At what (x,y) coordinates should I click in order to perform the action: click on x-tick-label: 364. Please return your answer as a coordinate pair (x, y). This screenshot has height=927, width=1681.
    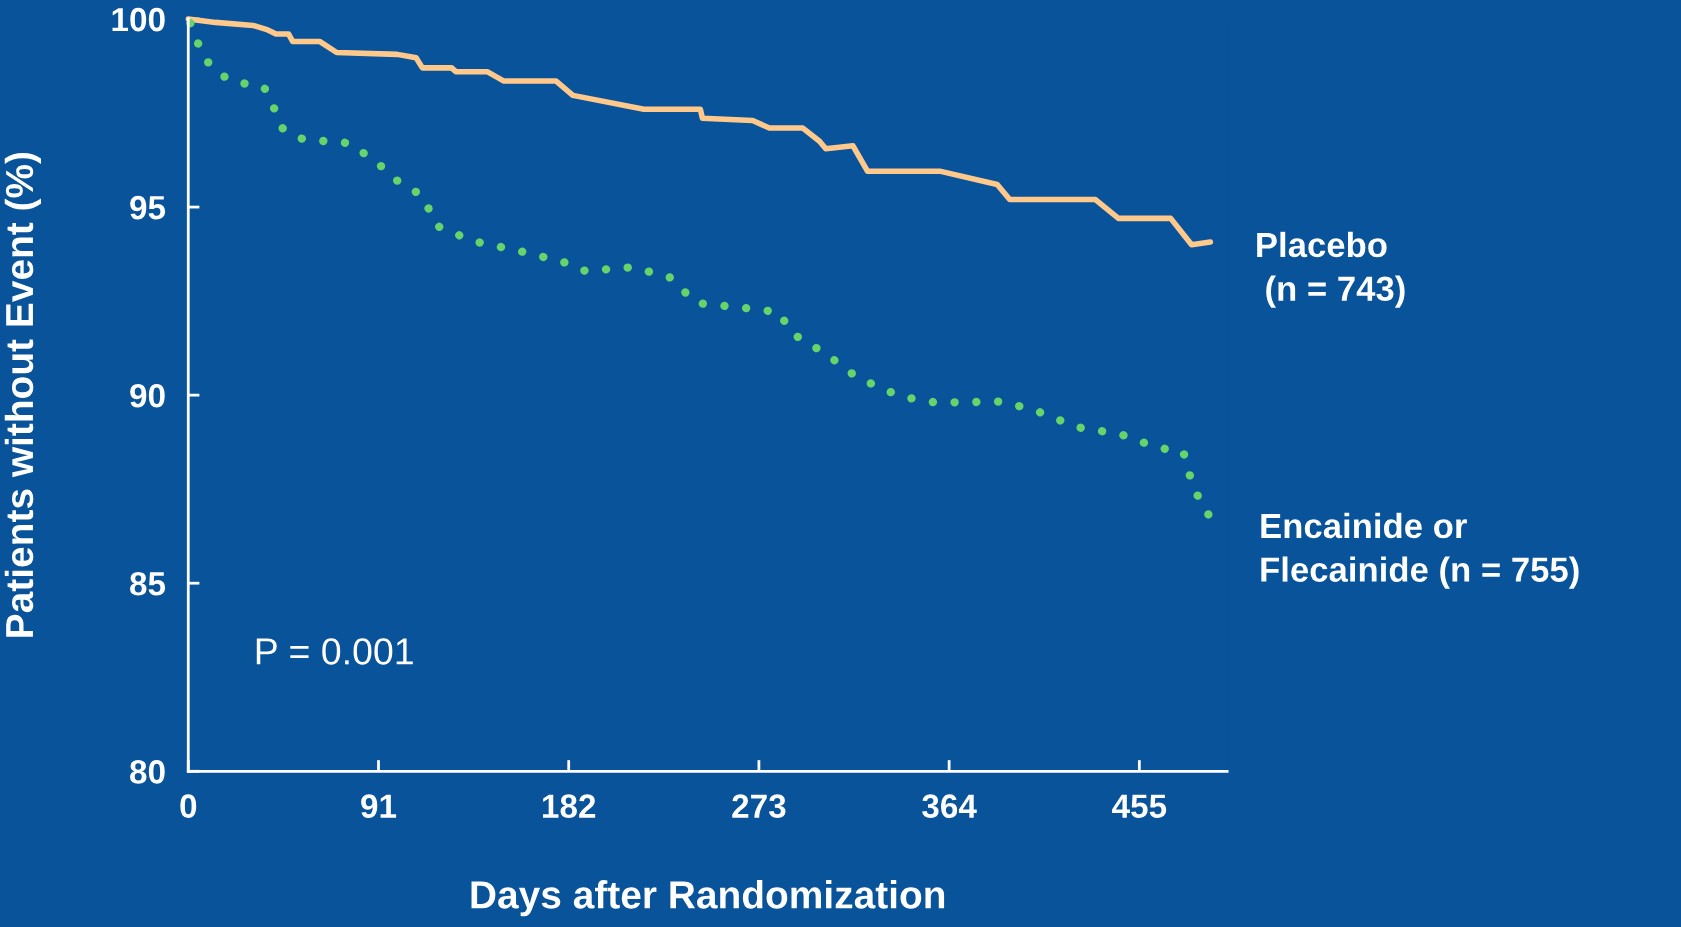
    Looking at the image, I should click on (949, 806).